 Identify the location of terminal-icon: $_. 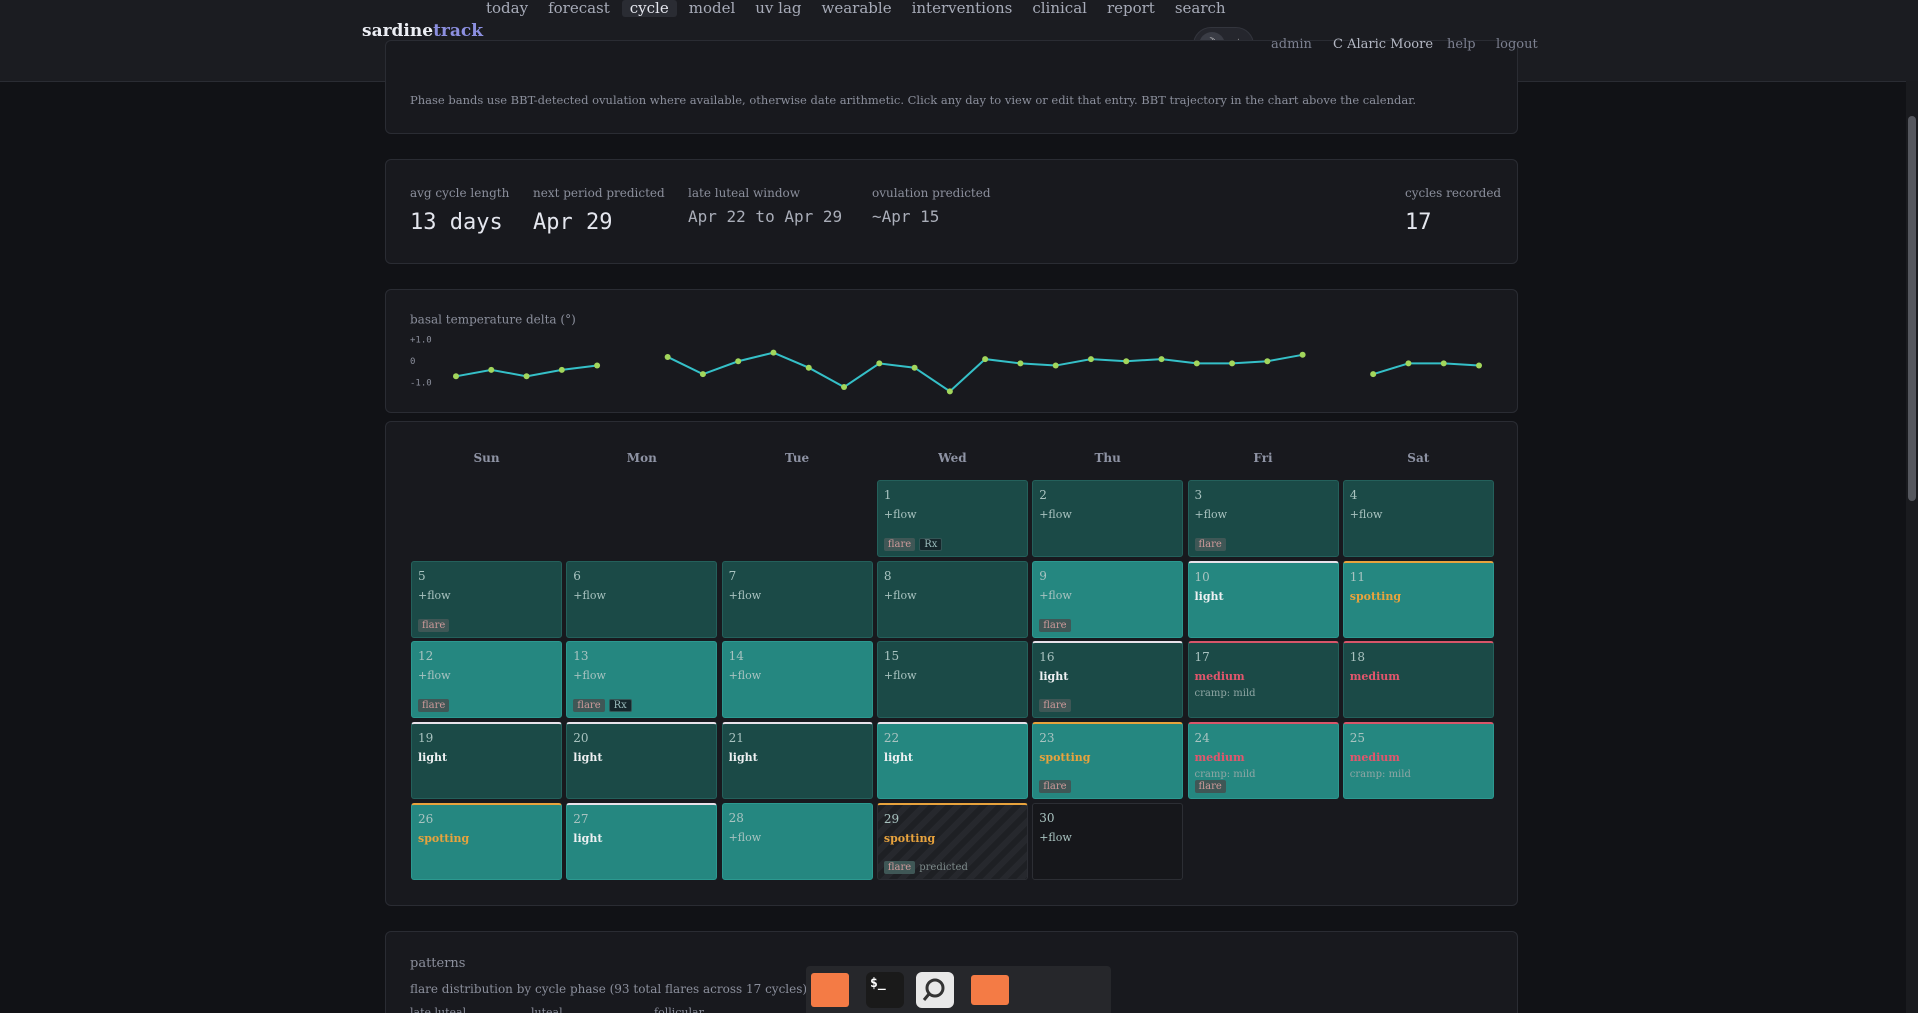
(885, 990).